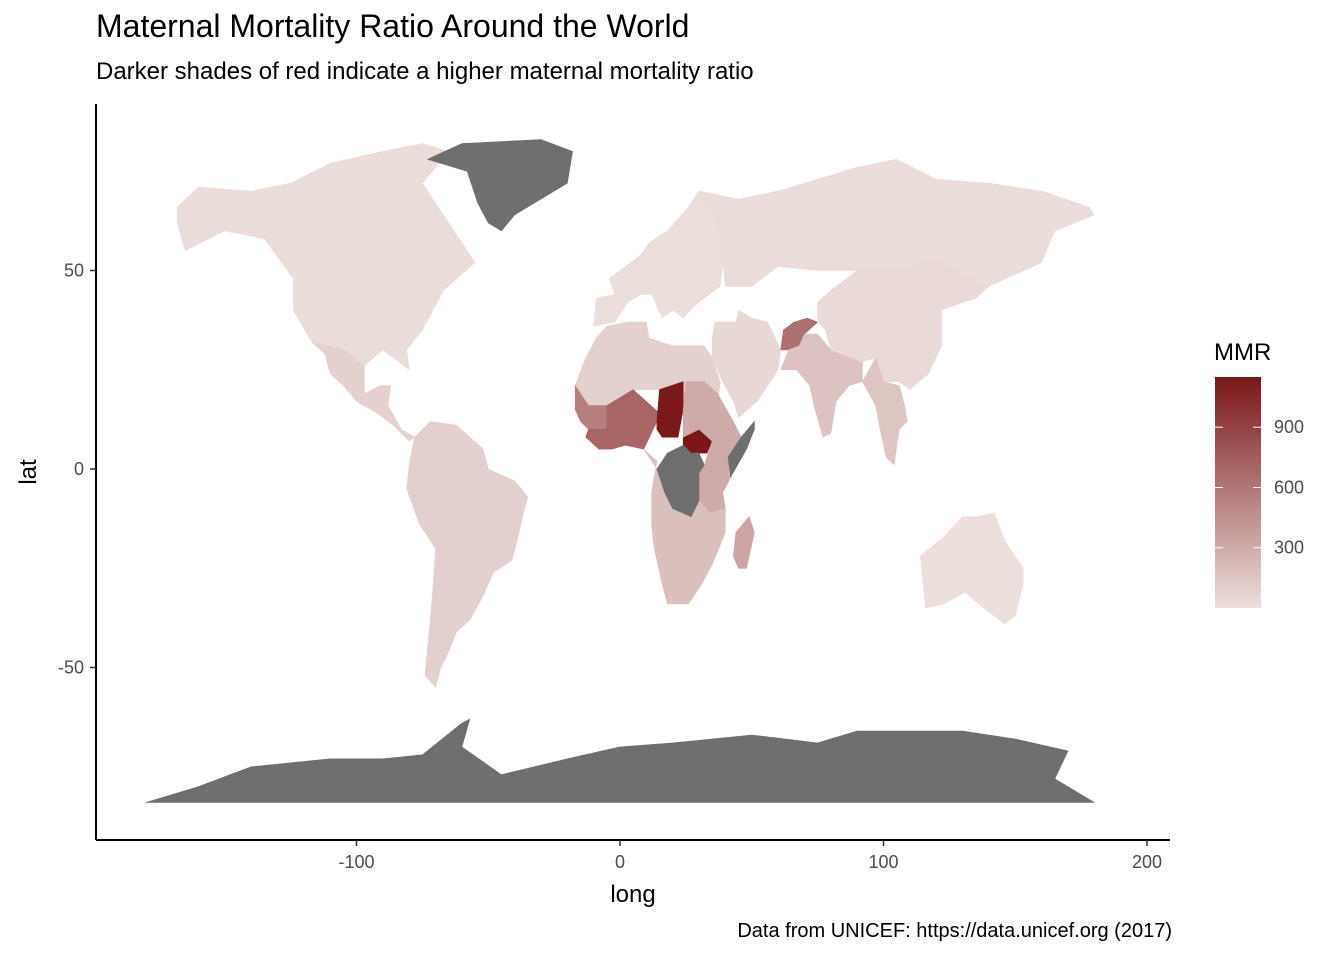 This screenshot has height=960, width=1344. I want to click on region-australia, so click(972, 568).